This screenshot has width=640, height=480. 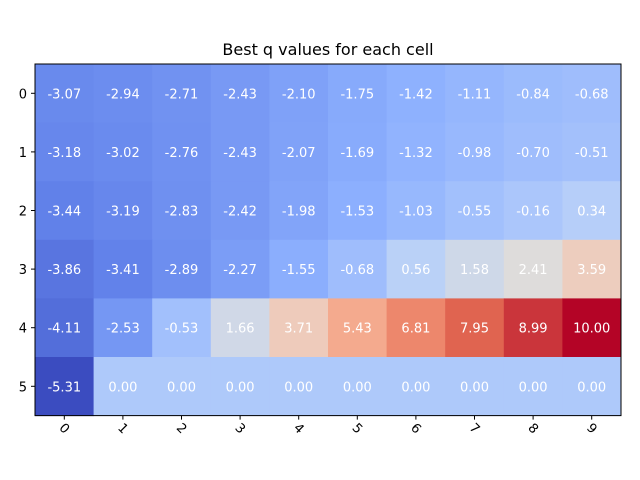 I want to click on y-tick-label: 0, so click(x=23, y=94).